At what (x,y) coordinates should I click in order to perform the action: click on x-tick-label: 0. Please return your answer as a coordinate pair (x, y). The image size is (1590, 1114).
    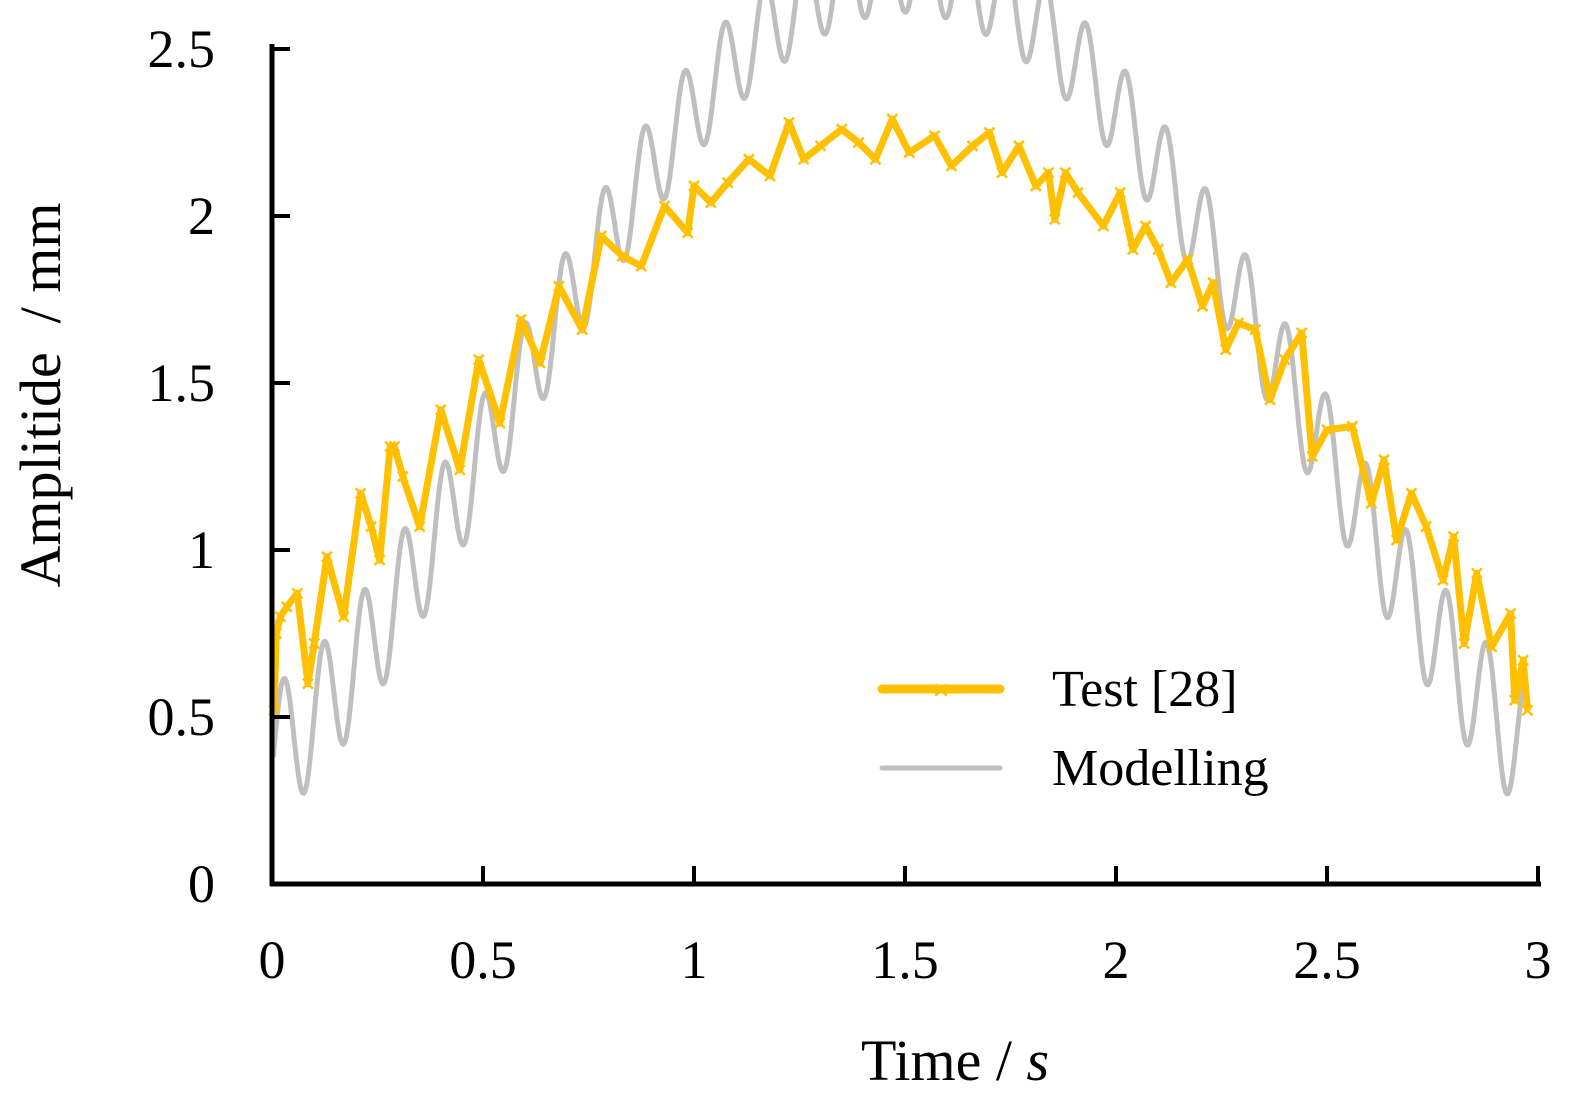
    Looking at the image, I should click on (272, 960).